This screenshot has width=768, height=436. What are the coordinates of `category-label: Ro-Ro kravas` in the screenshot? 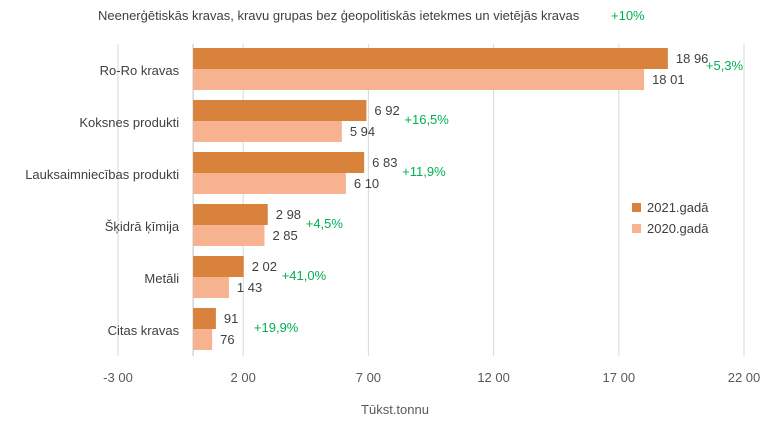 It's located at (140, 70).